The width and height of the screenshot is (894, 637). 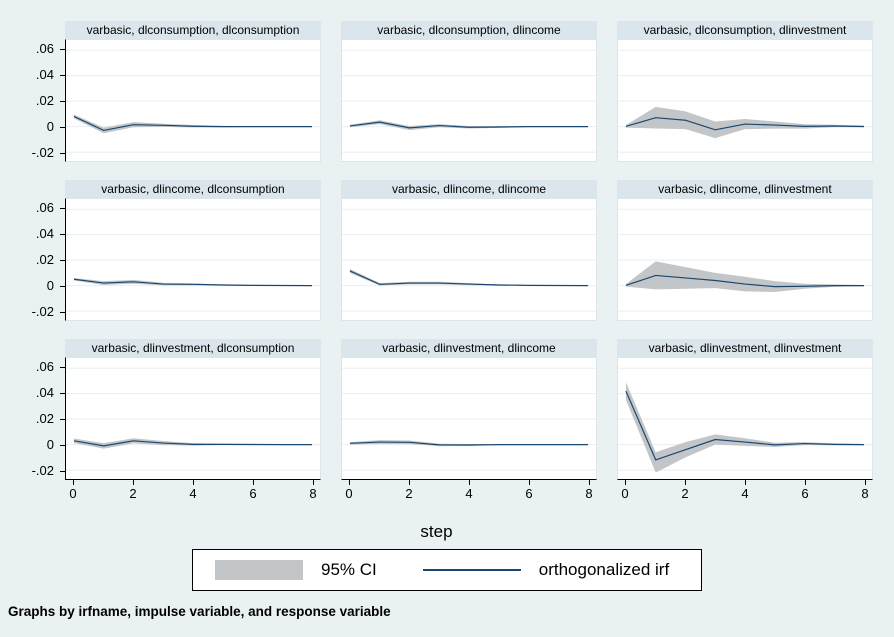 I want to click on panel-title: varbasic, dlincome, dlconsumption, so click(x=193, y=189).